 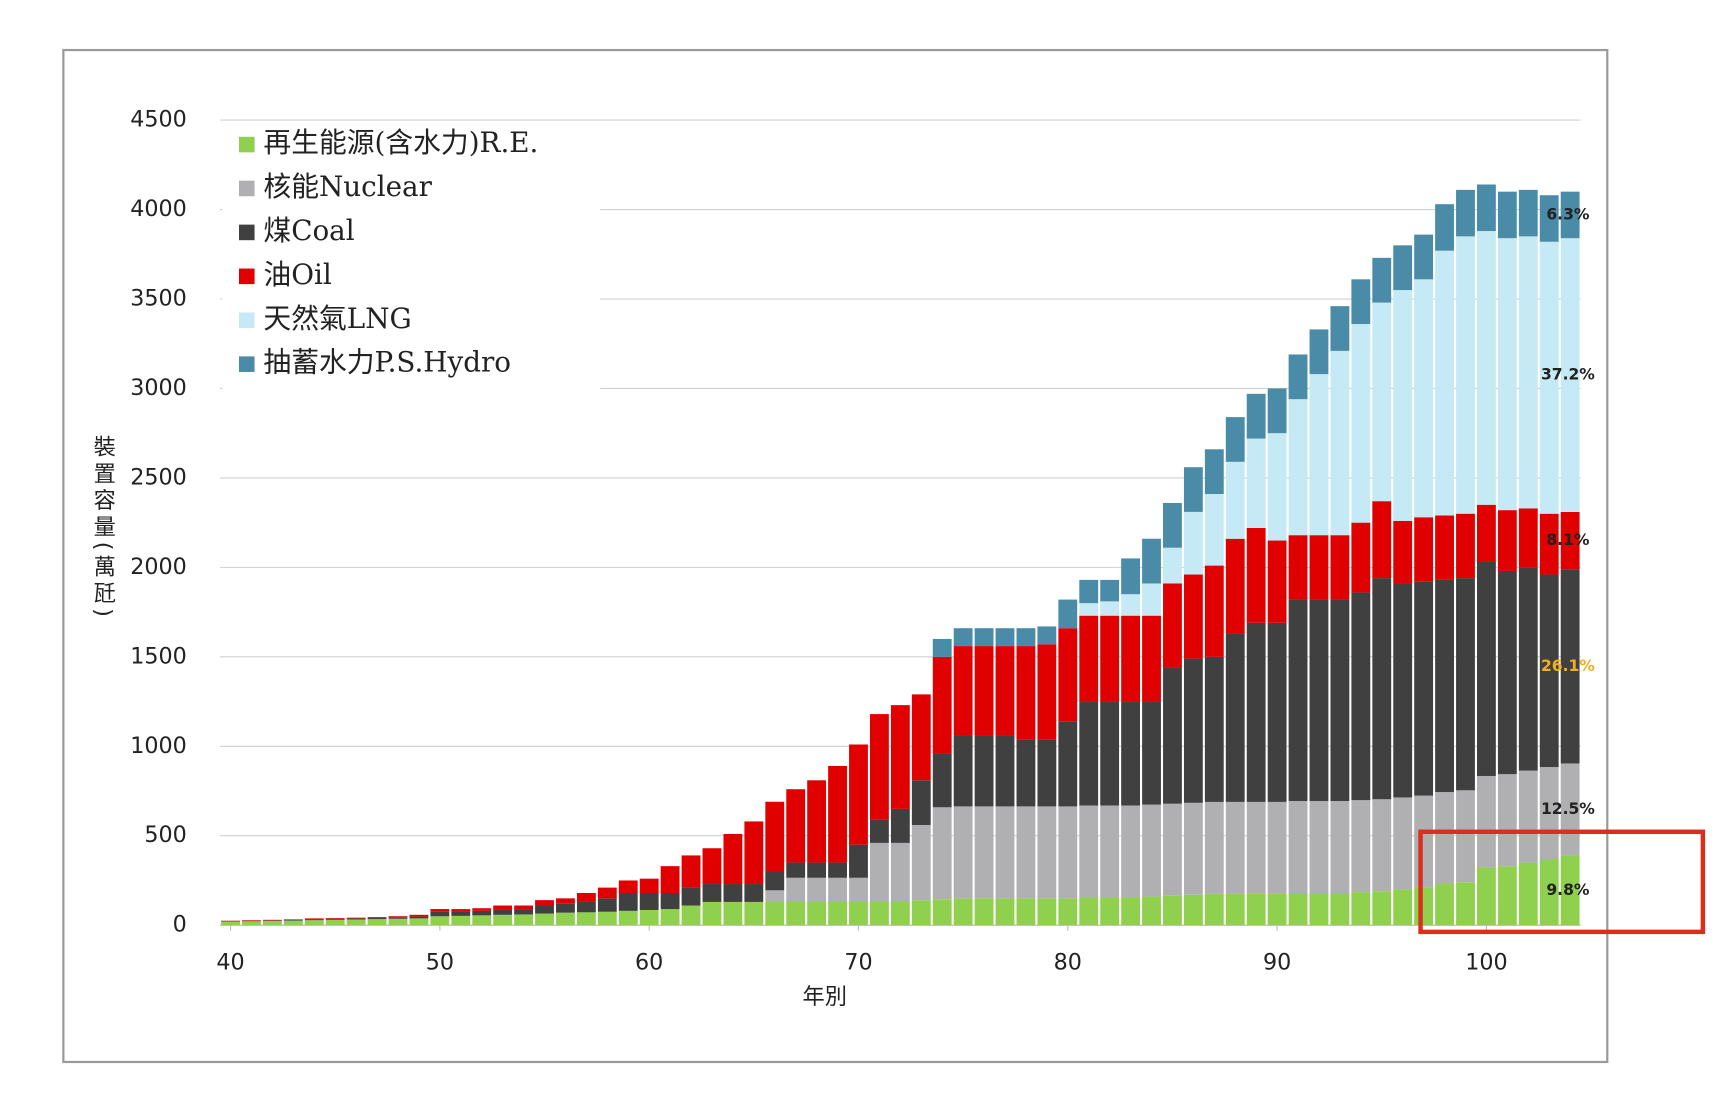 I want to click on legend-label: 油Oil, so click(x=297, y=274).